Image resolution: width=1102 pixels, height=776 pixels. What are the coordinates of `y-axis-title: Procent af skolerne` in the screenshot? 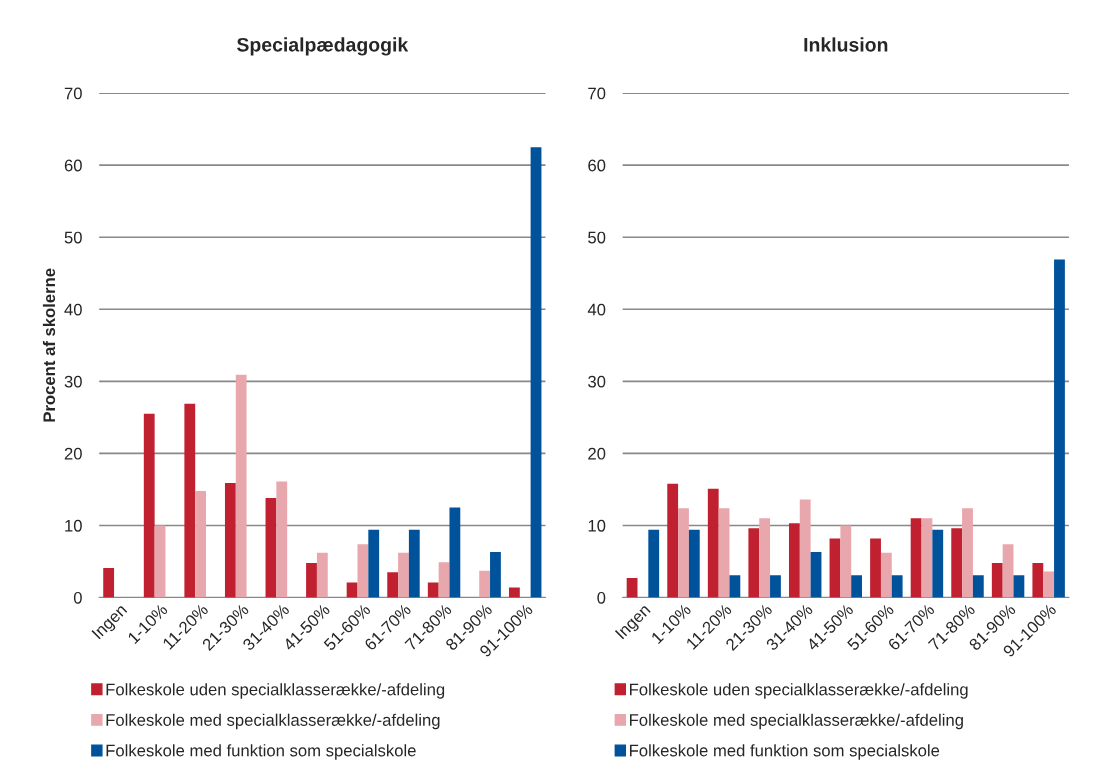 It's located at (49, 345).